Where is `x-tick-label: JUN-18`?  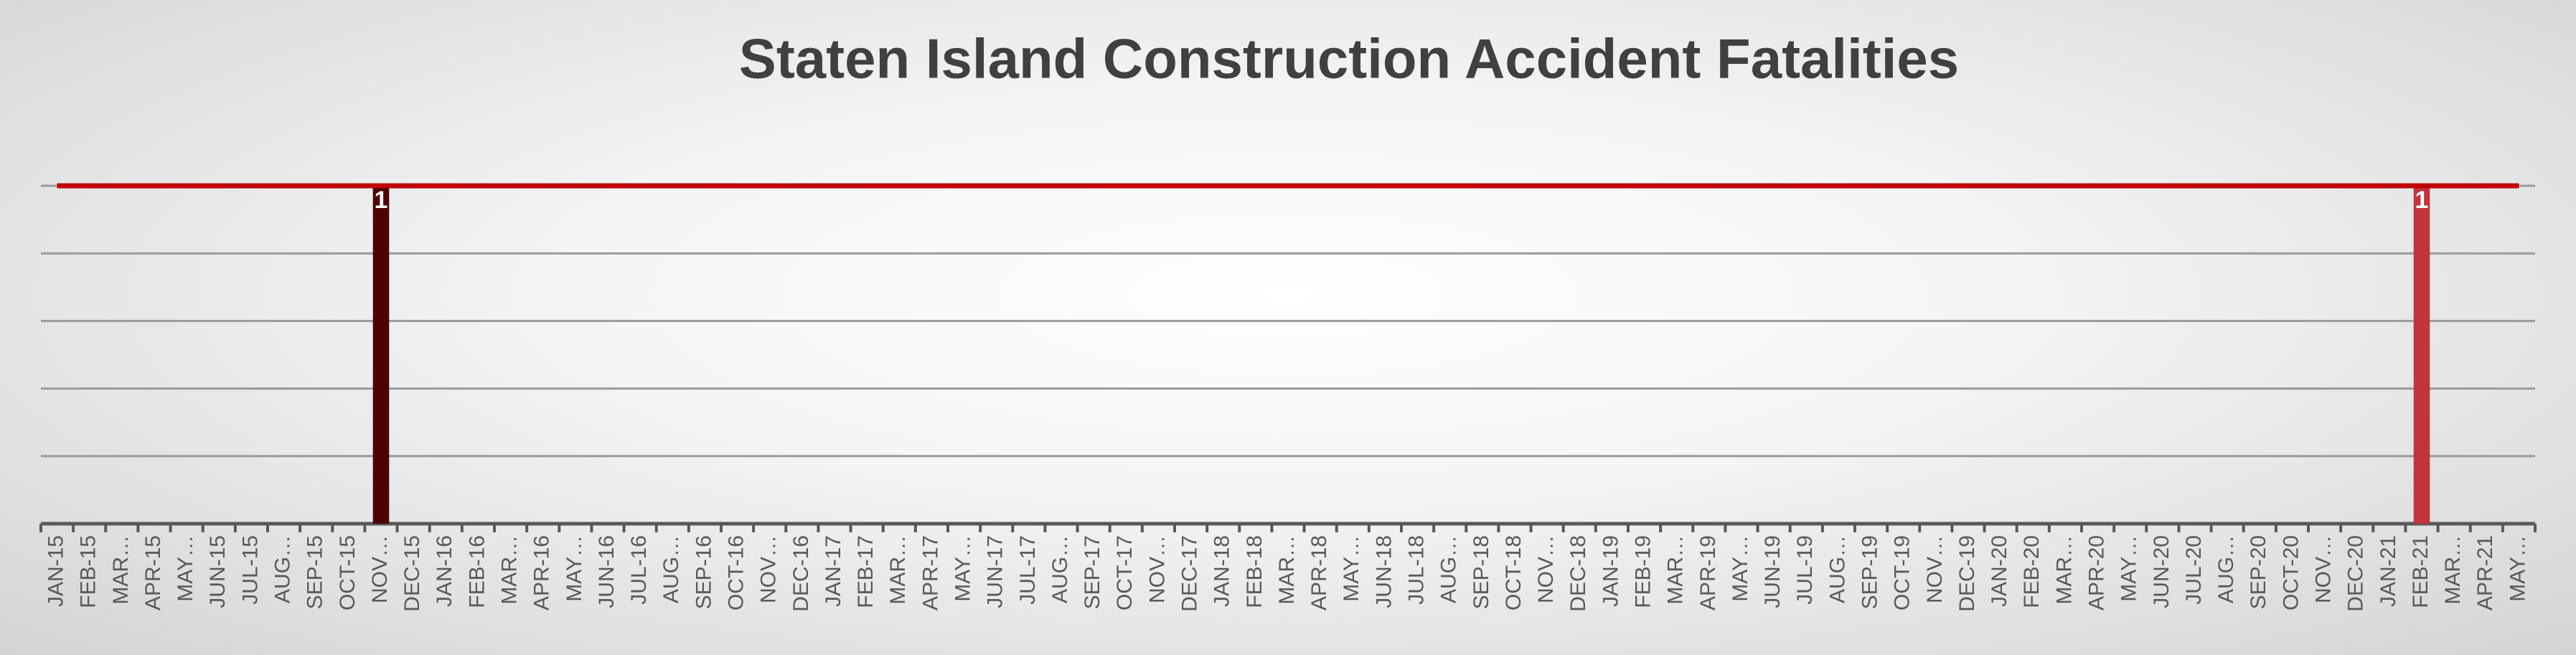
x-tick-label: JUN-18 is located at coordinates (1384, 572).